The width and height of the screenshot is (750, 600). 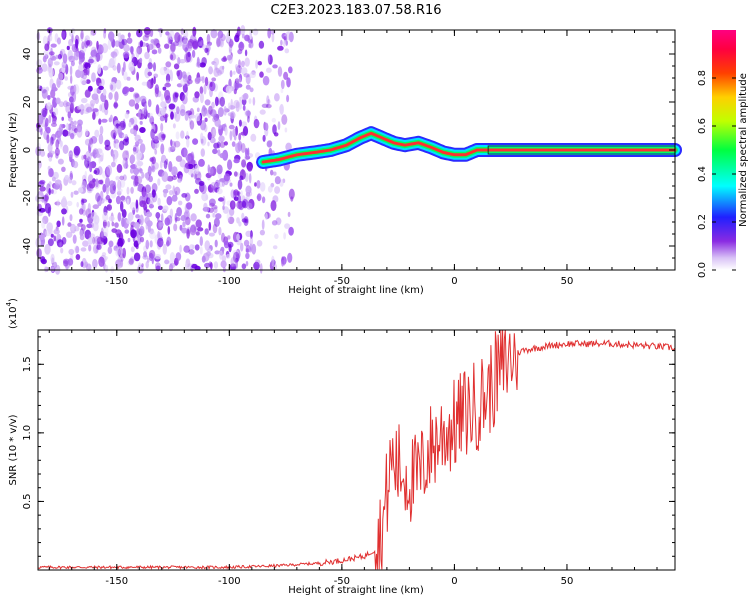 What do you see at coordinates (702, 174) in the screenshot?
I see `colorbar-tick-label: 0.4` at bounding box center [702, 174].